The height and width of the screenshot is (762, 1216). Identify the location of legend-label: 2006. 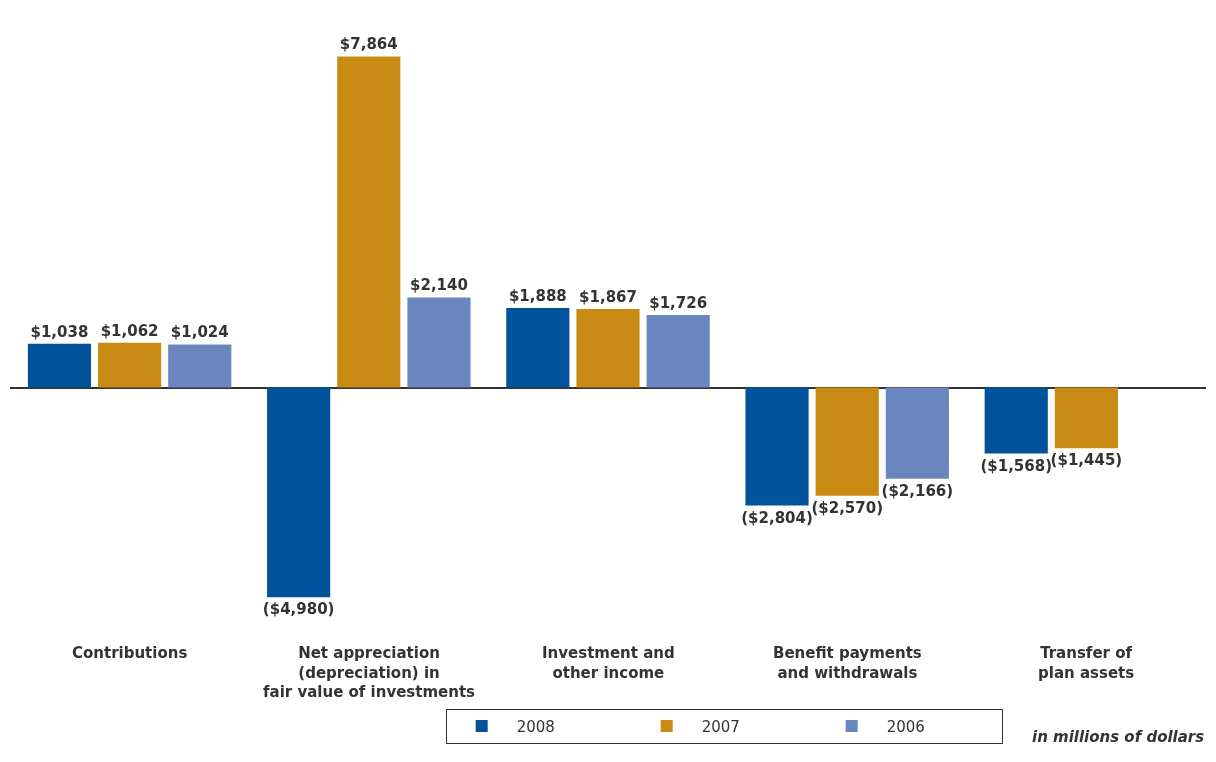
(905, 726).